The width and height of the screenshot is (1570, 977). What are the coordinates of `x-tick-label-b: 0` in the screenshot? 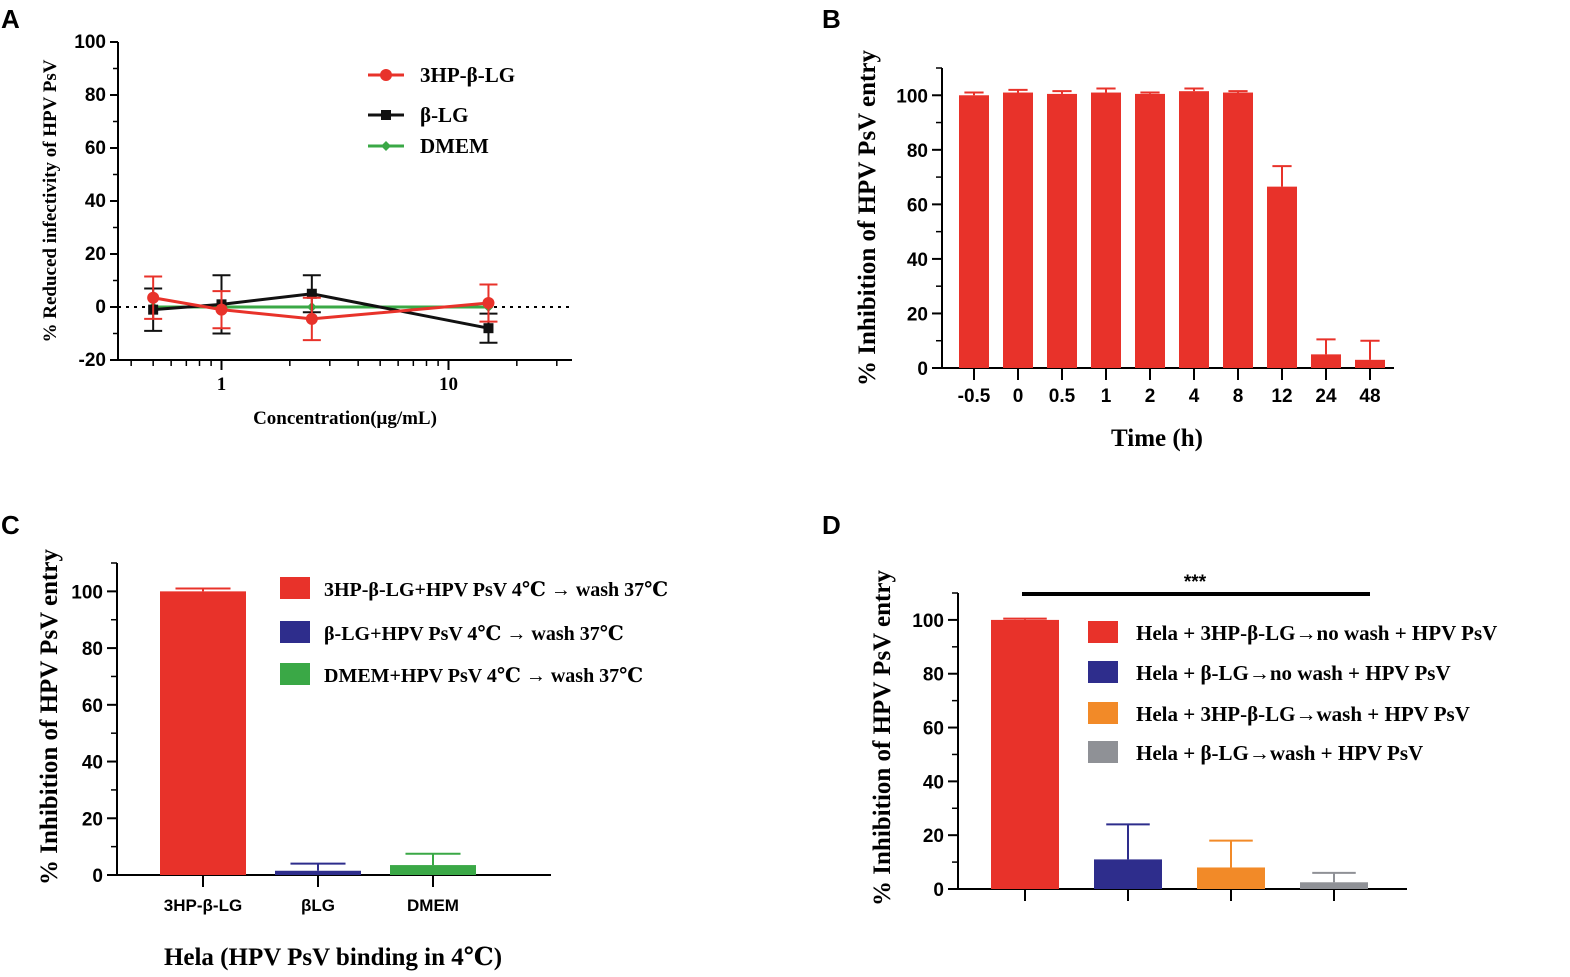 It's located at (1018, 396).